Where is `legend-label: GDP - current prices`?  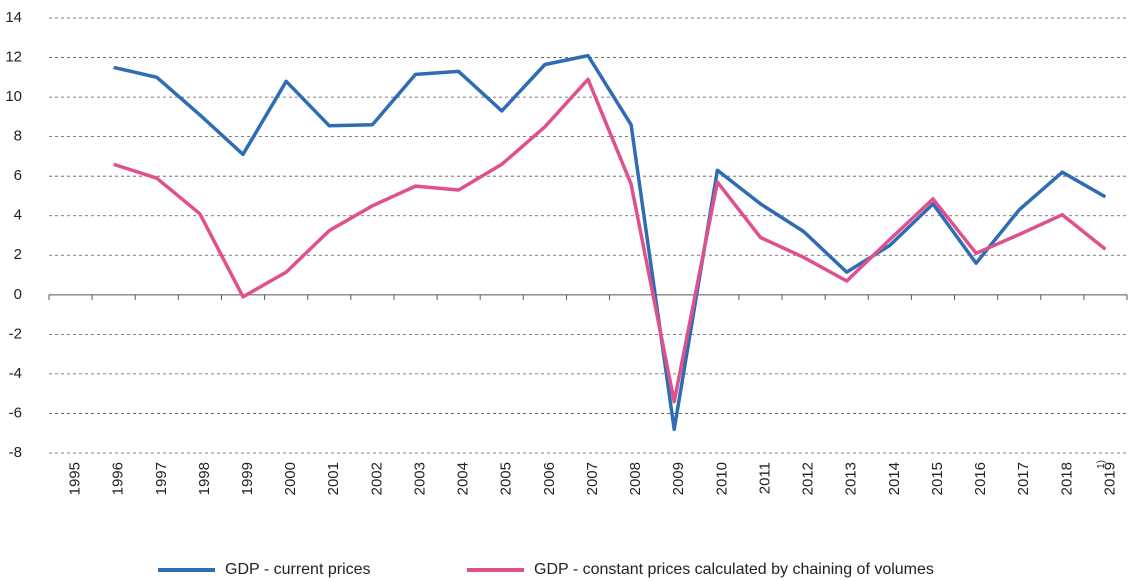
legend-label: GDP - current prices is located at coordinates (298, 569).